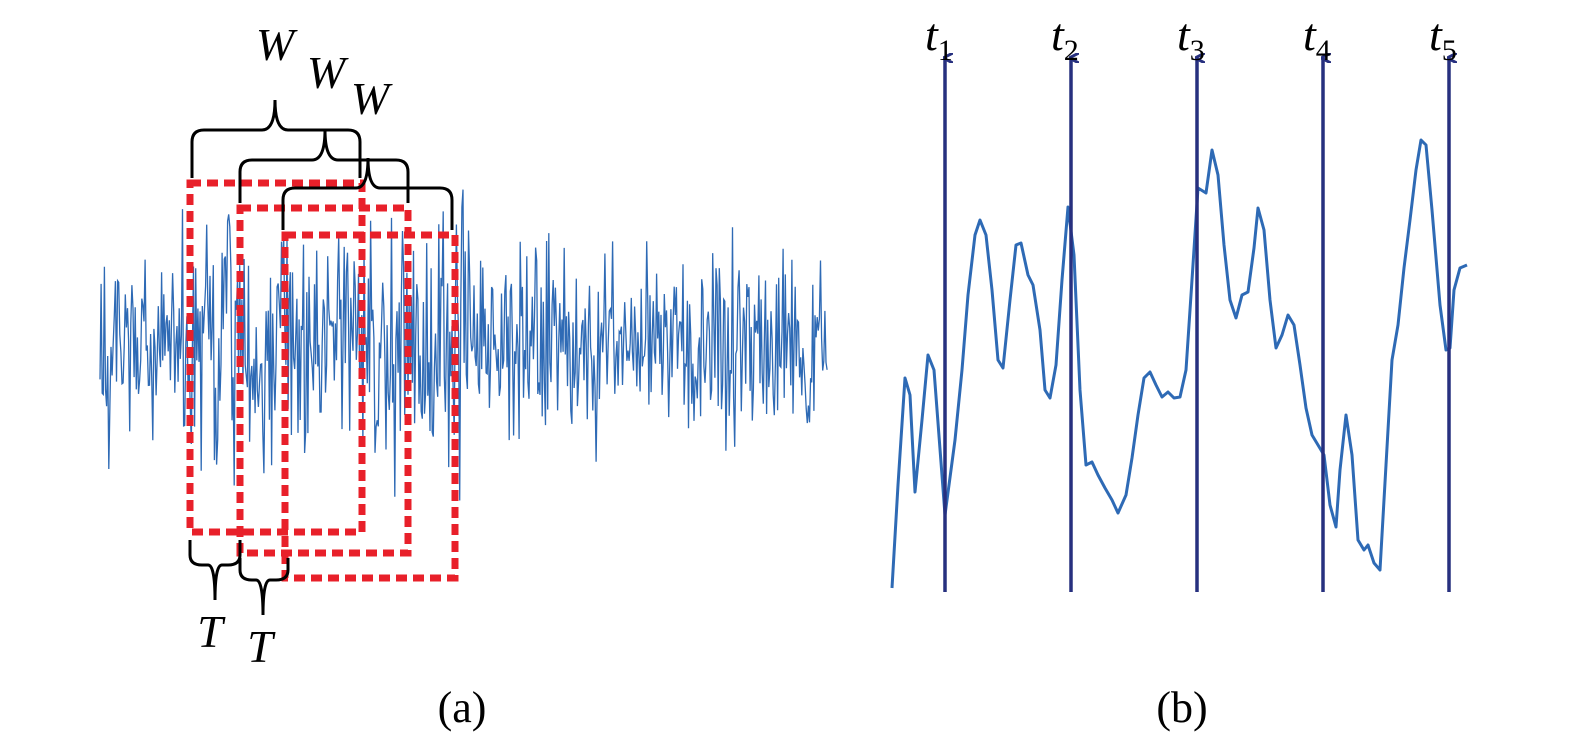 Image resolution: width=1575 pixels, height=738 pixels. I want to click on marker-label: t5, so click(1443, 38).